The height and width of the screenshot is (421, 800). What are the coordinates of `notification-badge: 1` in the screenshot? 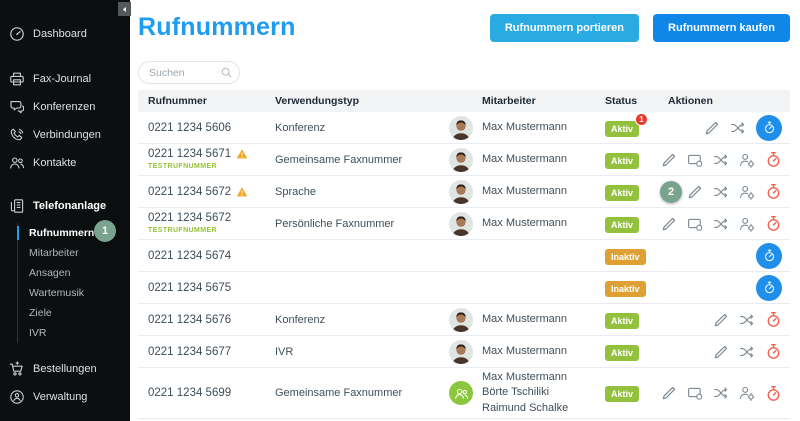 It's located at (642, 119).